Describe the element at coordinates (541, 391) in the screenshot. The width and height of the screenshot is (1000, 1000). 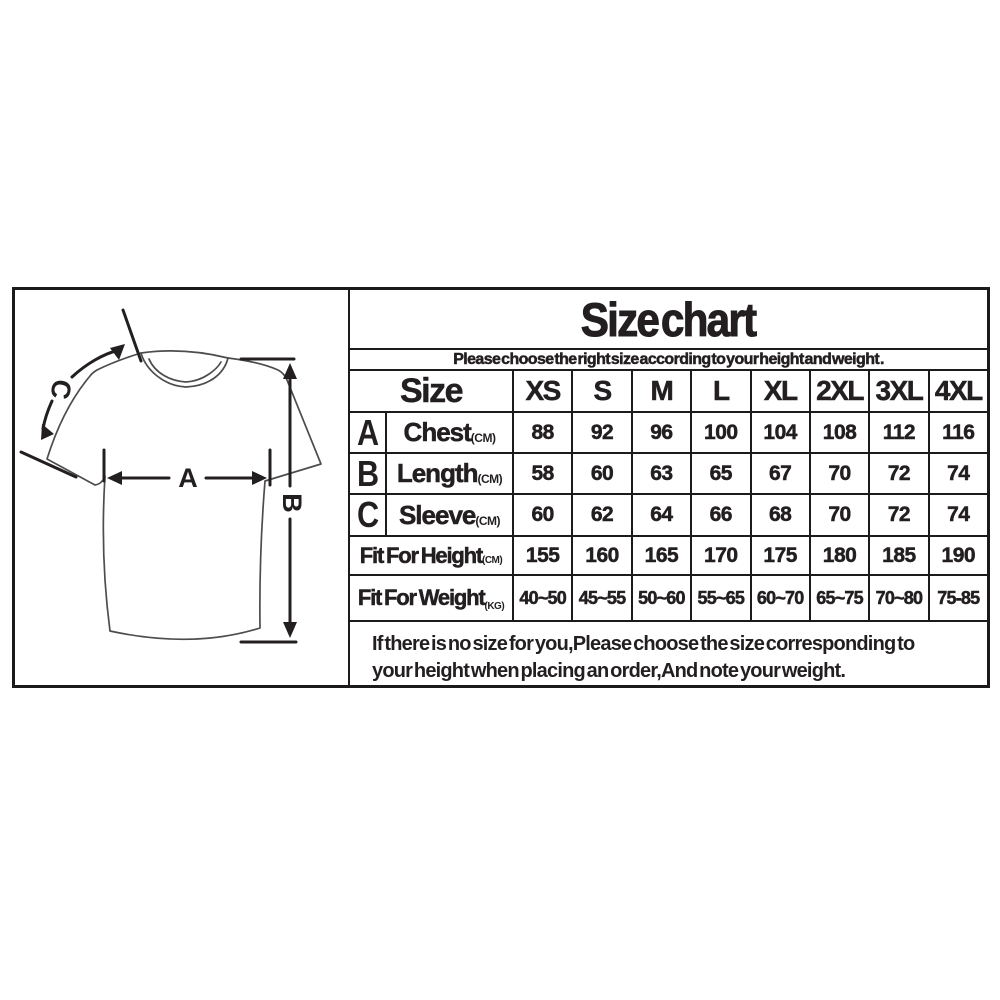
I see `header-col-xs: XS` at that location.